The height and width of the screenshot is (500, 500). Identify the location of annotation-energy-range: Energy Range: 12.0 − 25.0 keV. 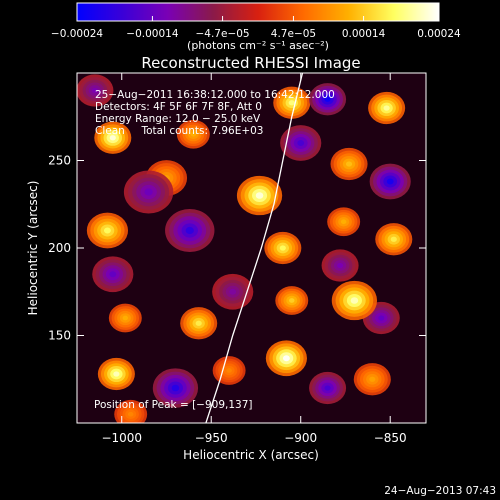
(178, 119).